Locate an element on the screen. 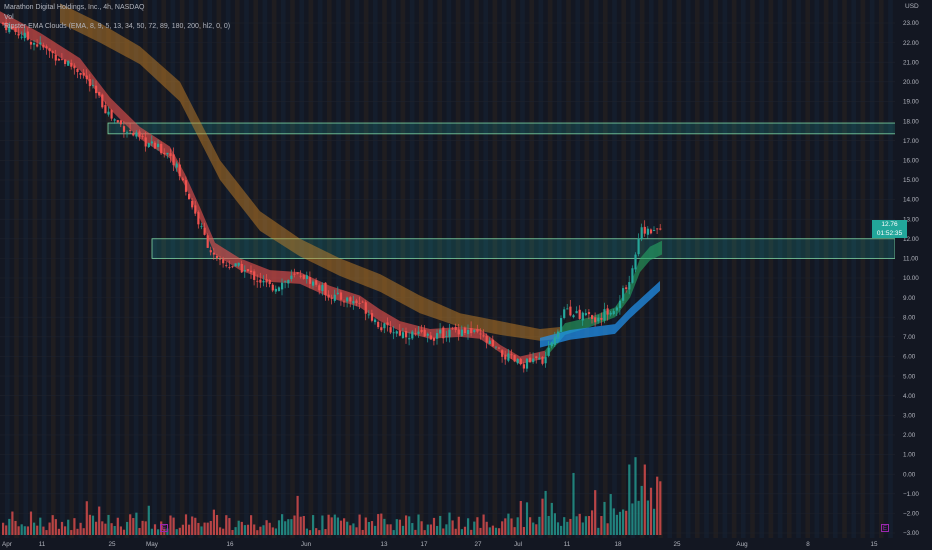  time-tick-label: May is located at coordinates (152, 544).